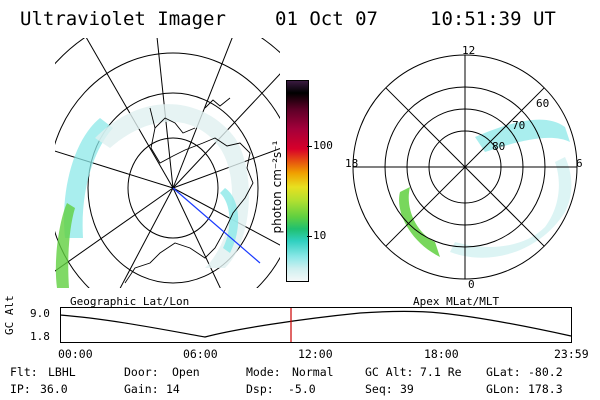 This screenshot has height=400, width=600. Describe the element at coordinates (62, 372) in the screenshot. I see `flt-value: LBHL` at that location.